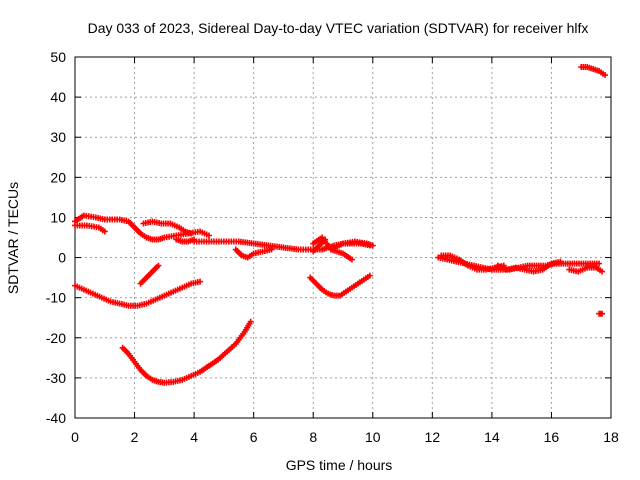 This screenshot has height=480, width=640. I want to click on x-tick-label: 18, so click(611, 437).